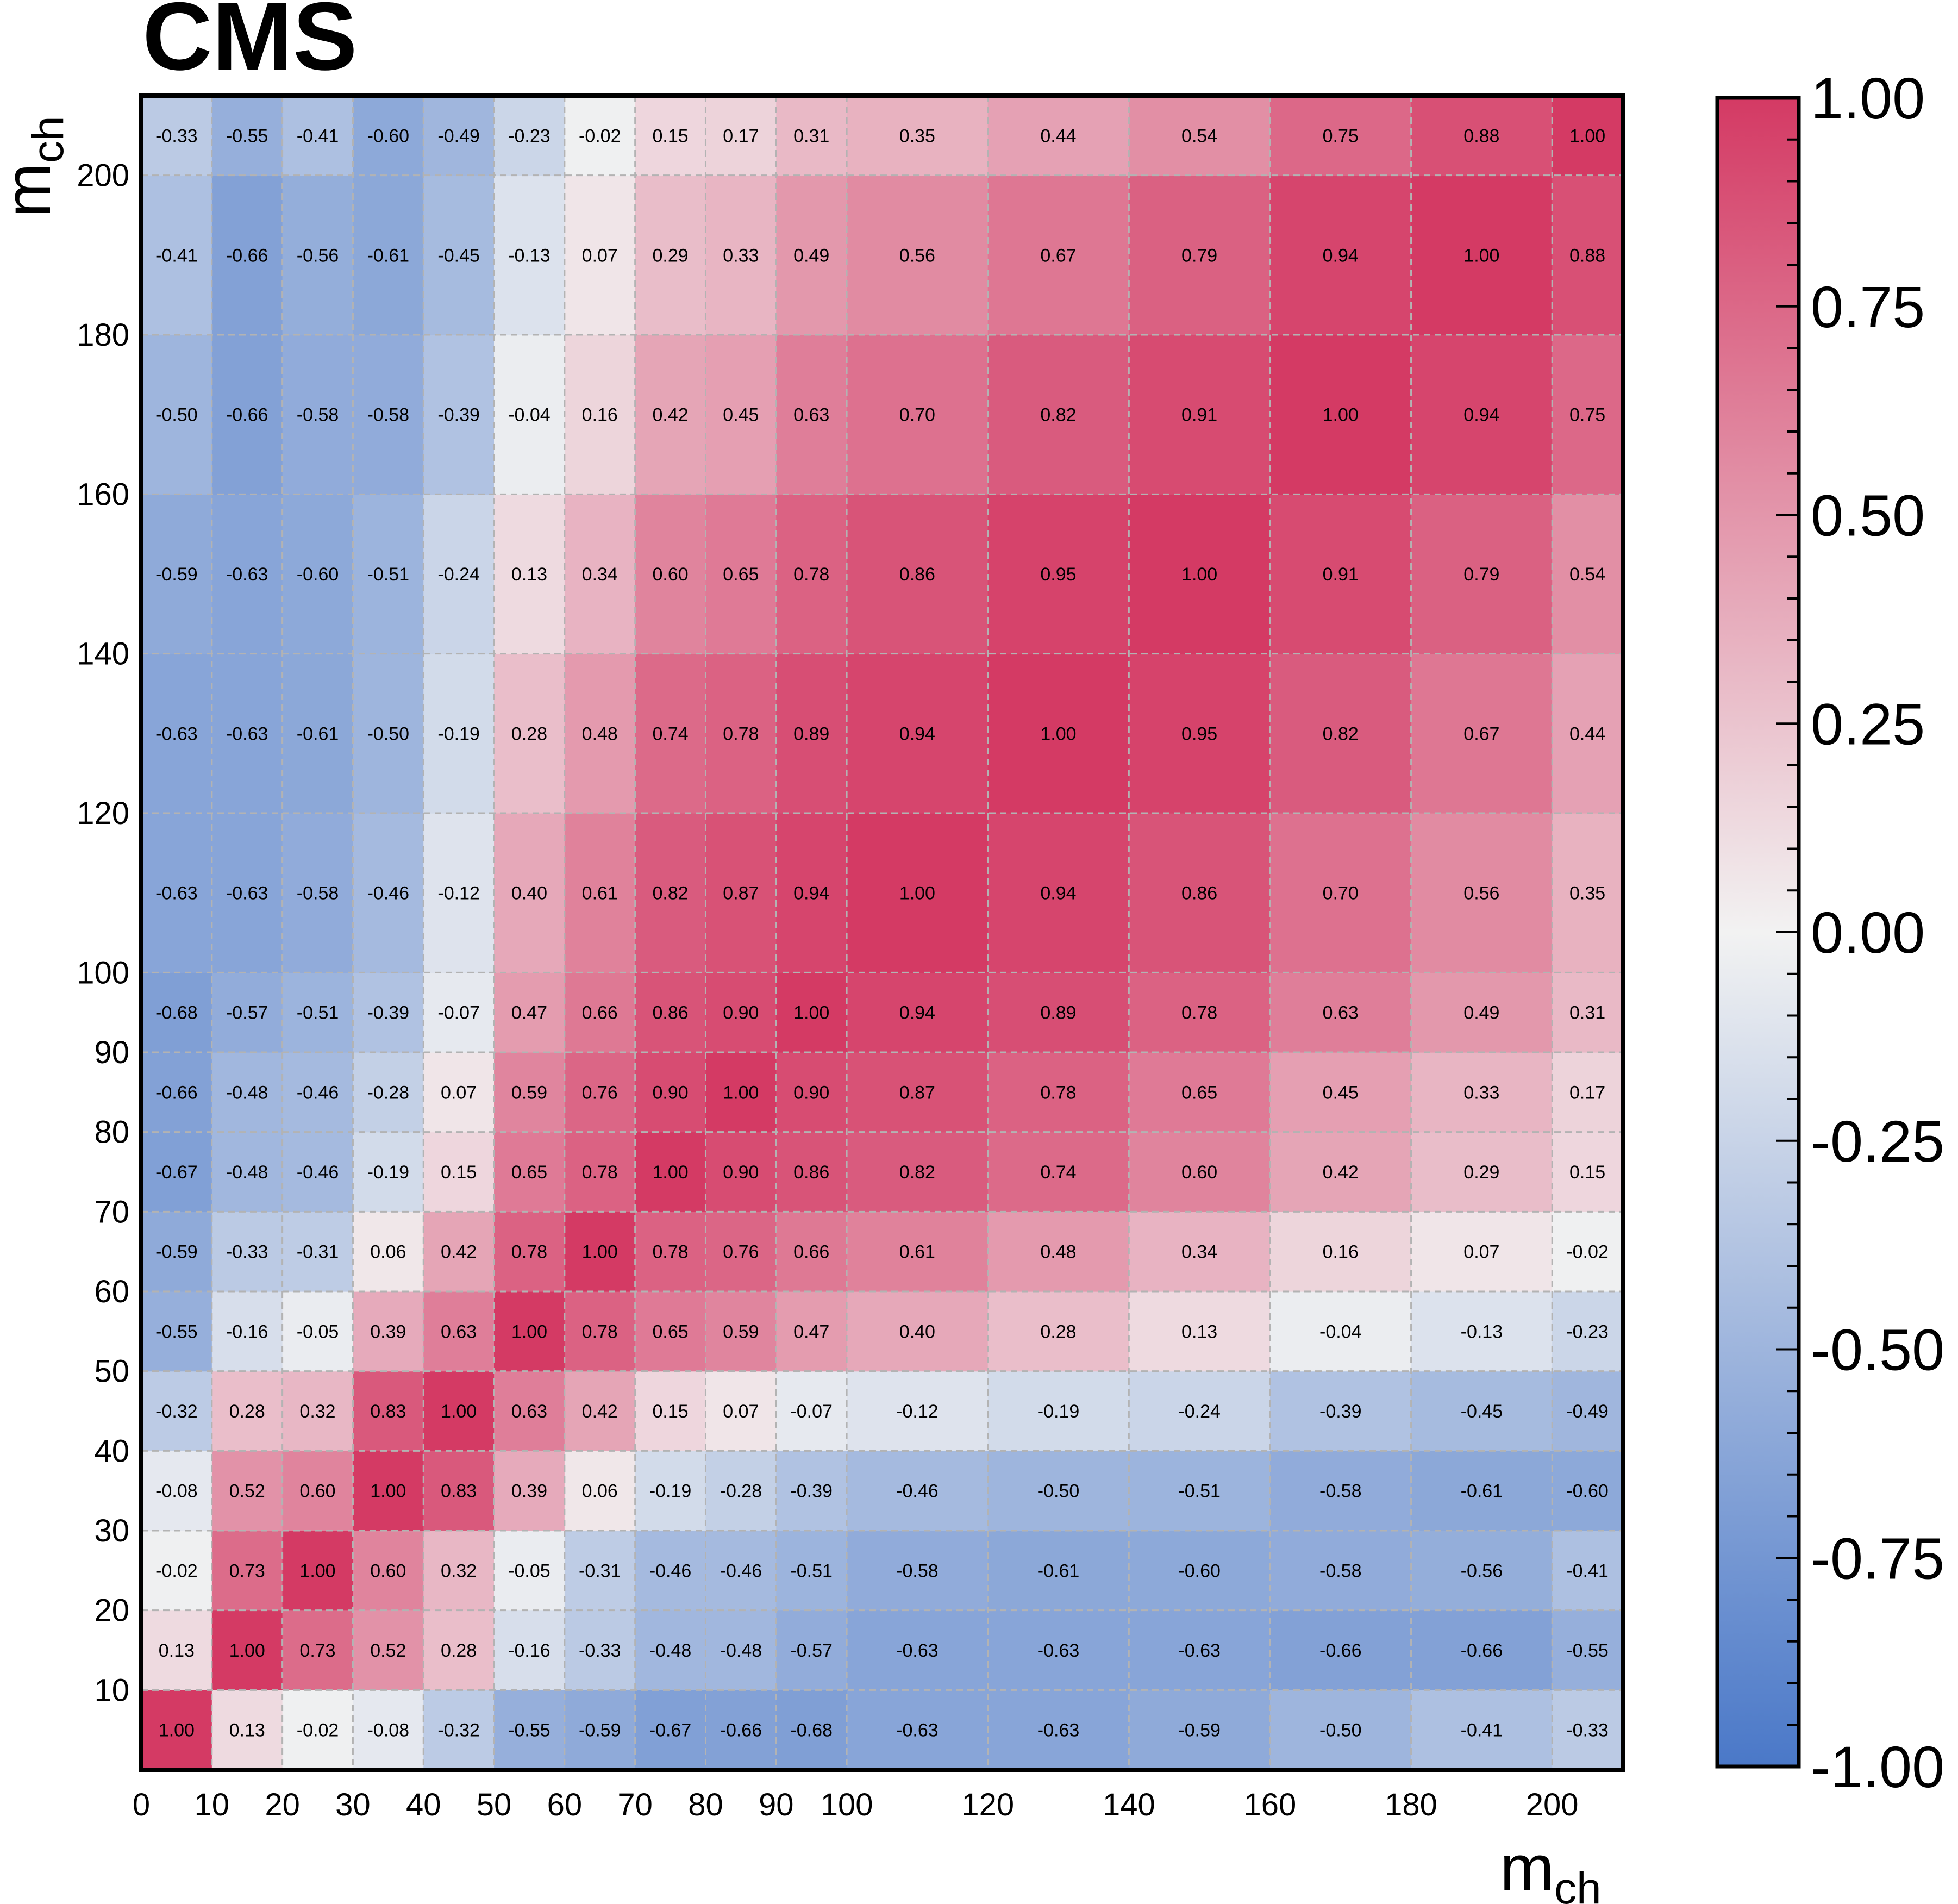  What do you see at coordinates (1270, 1805) in the screenshot?
I see `x-tick-label: 160` at bounding box center [1270, 1805].